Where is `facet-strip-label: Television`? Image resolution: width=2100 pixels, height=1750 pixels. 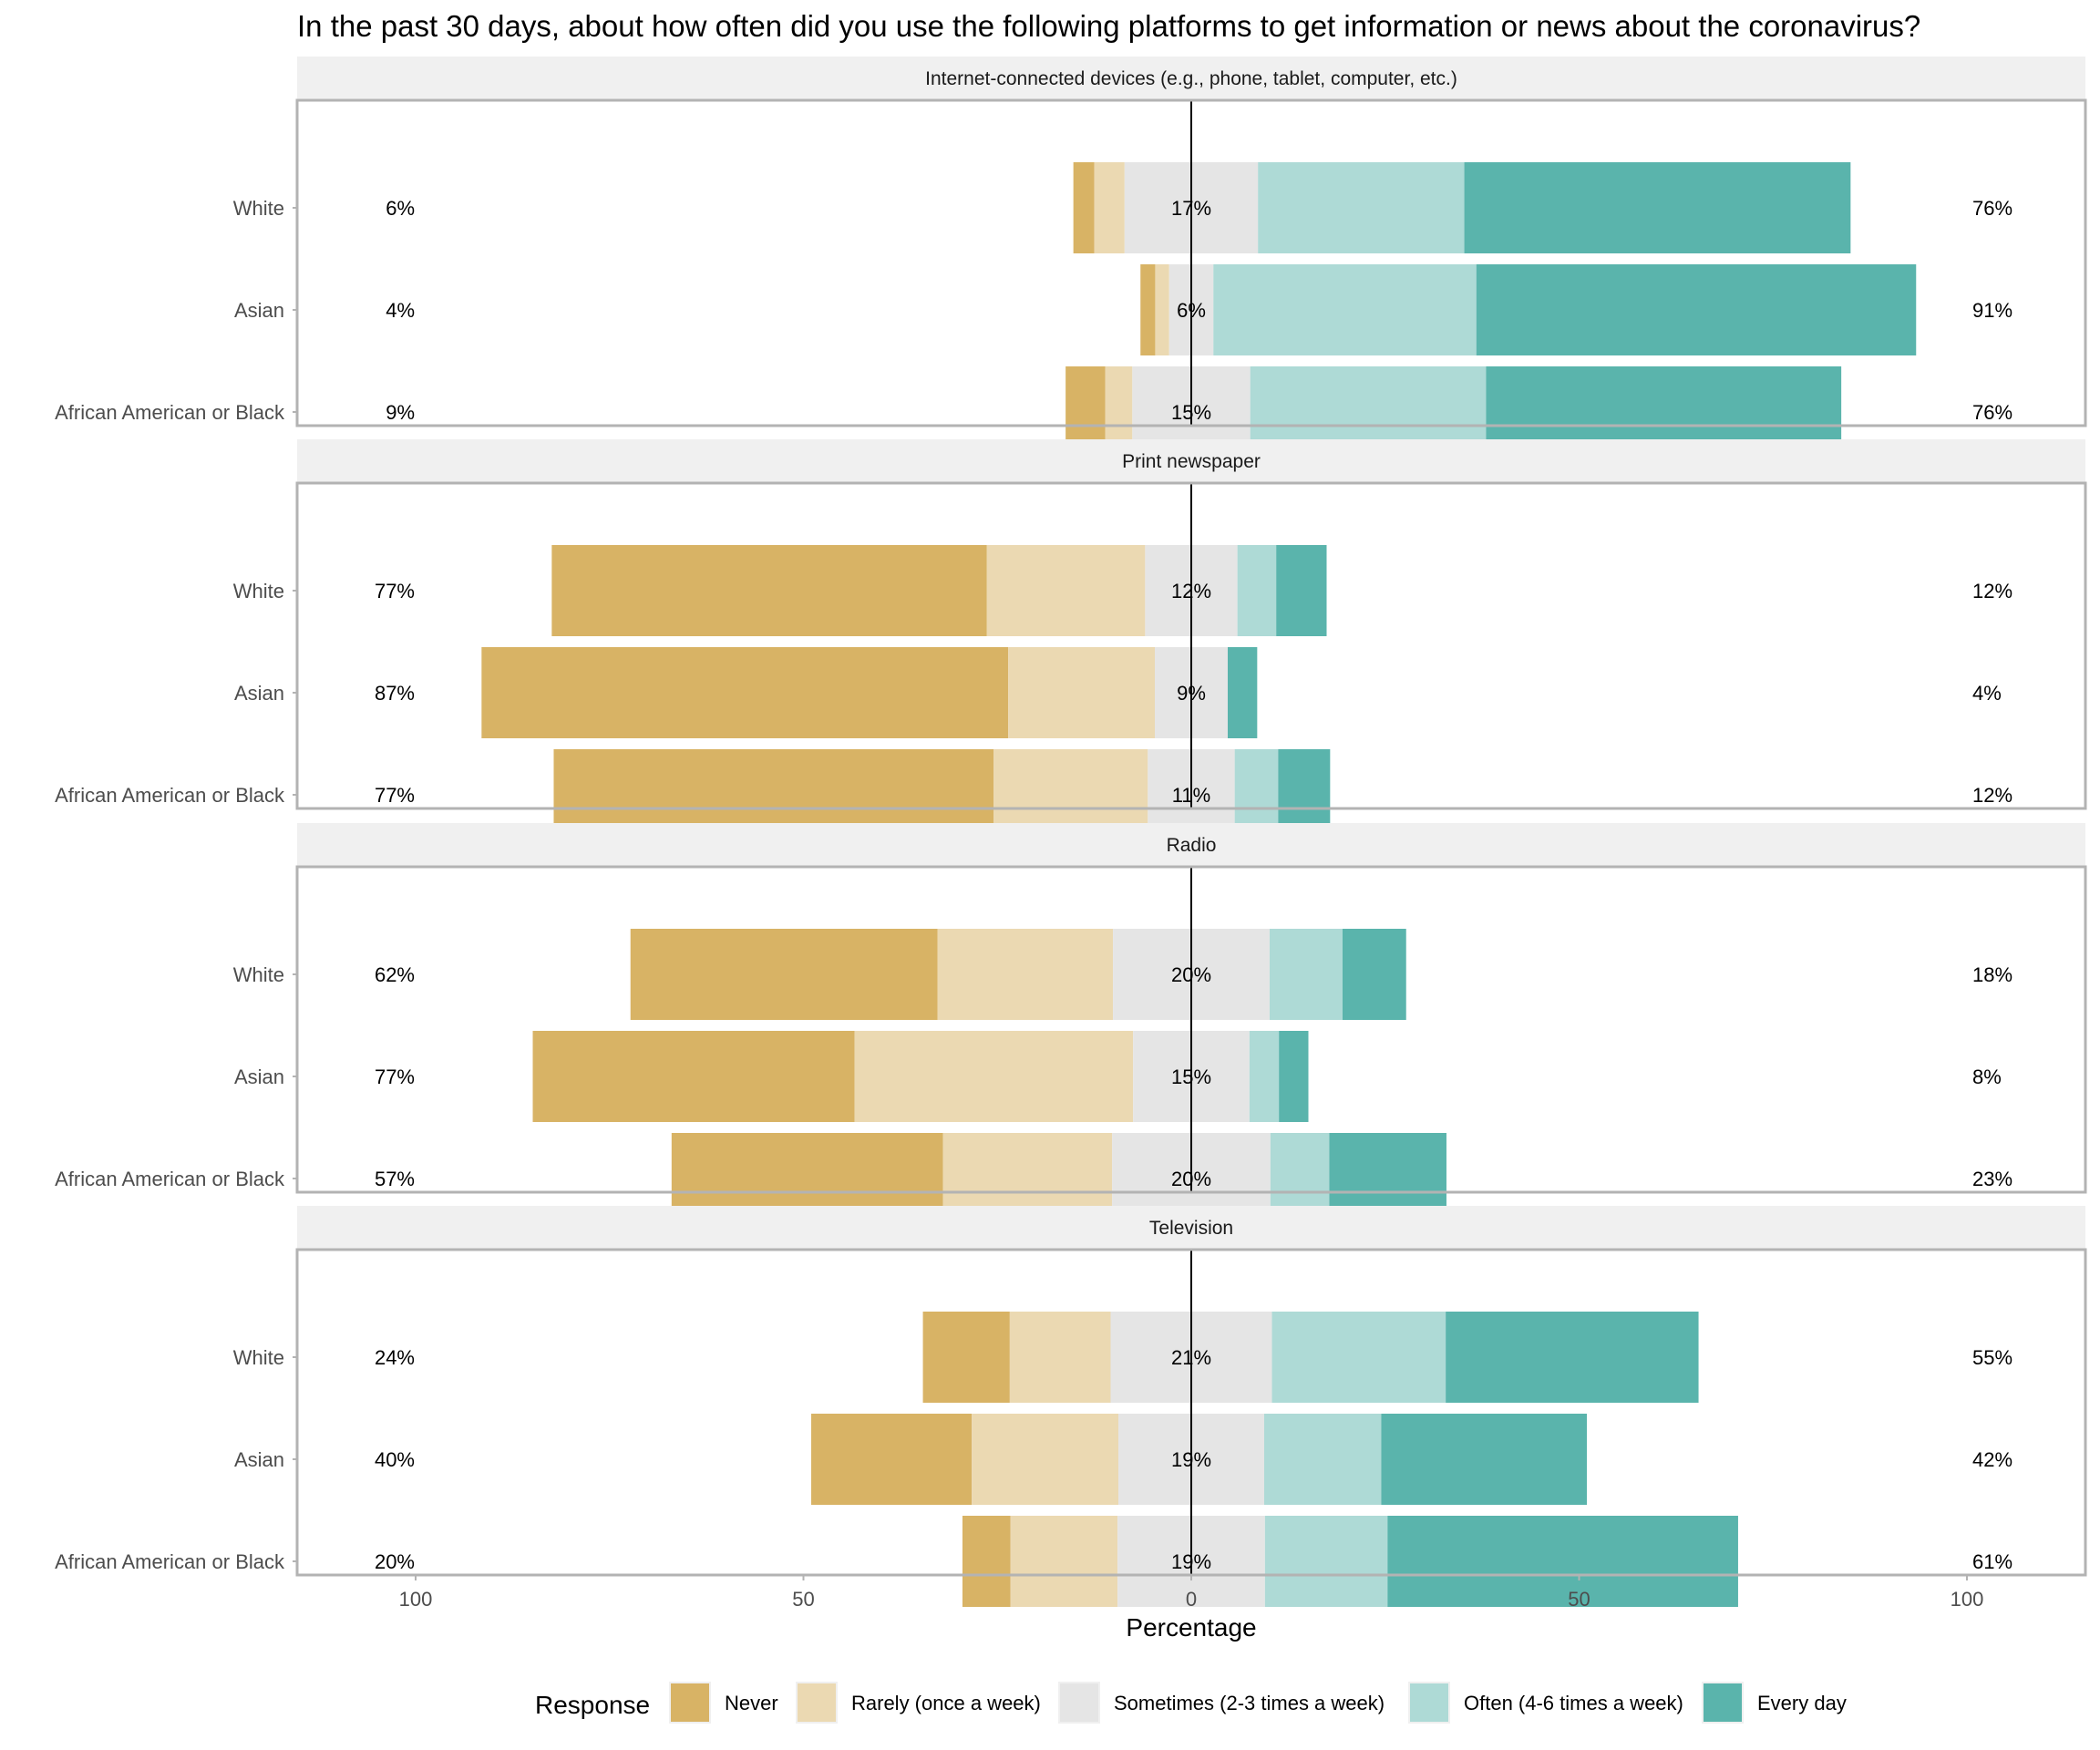
facet-strip-label: Television is located at coordinates (1191, 1229).